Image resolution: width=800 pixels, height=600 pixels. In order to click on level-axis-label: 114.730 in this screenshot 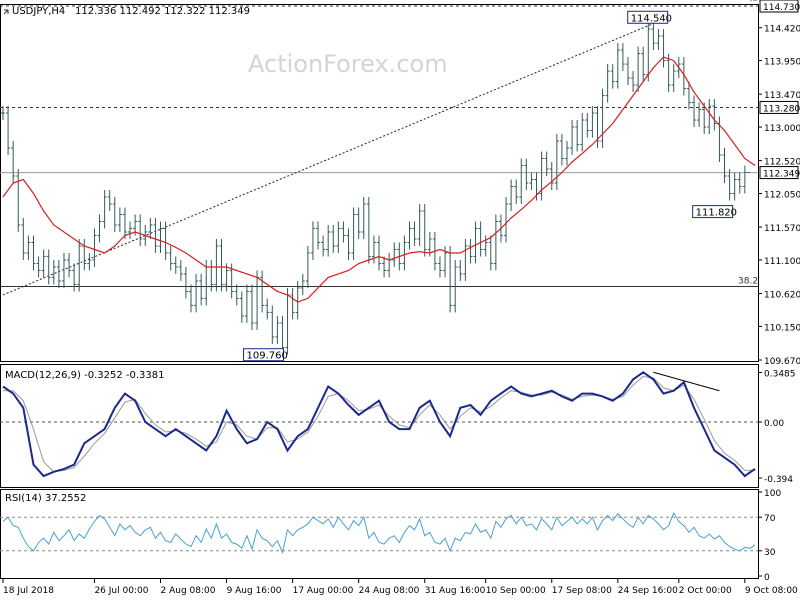, I will do `click(781, 8)`.